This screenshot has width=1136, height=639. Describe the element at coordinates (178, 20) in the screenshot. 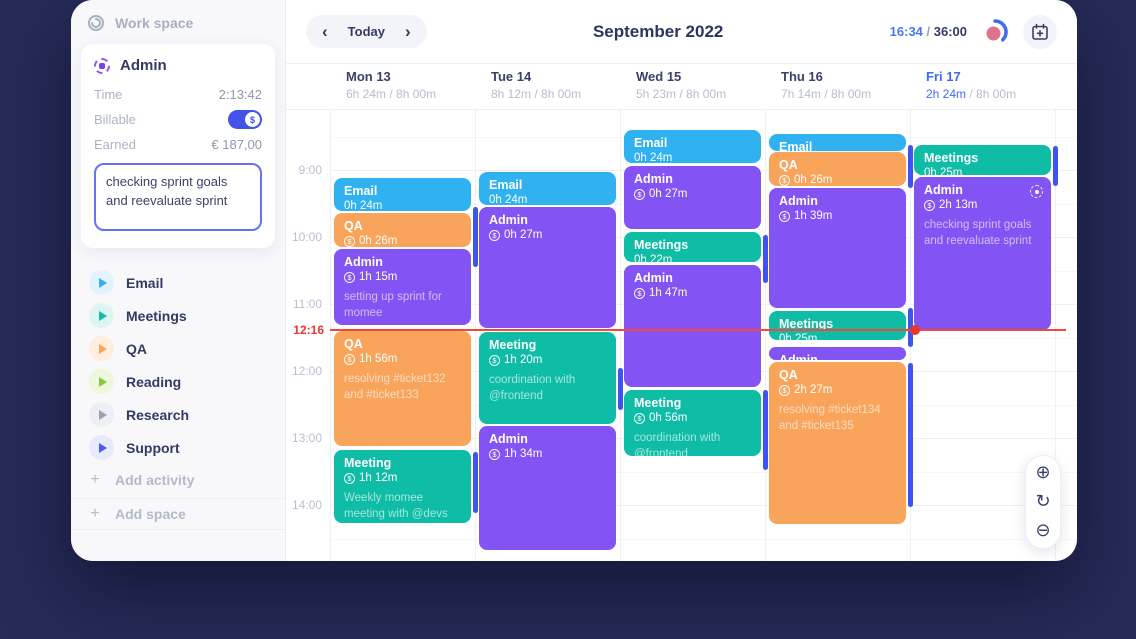

I see `workspace-selector: Work space` at that location.